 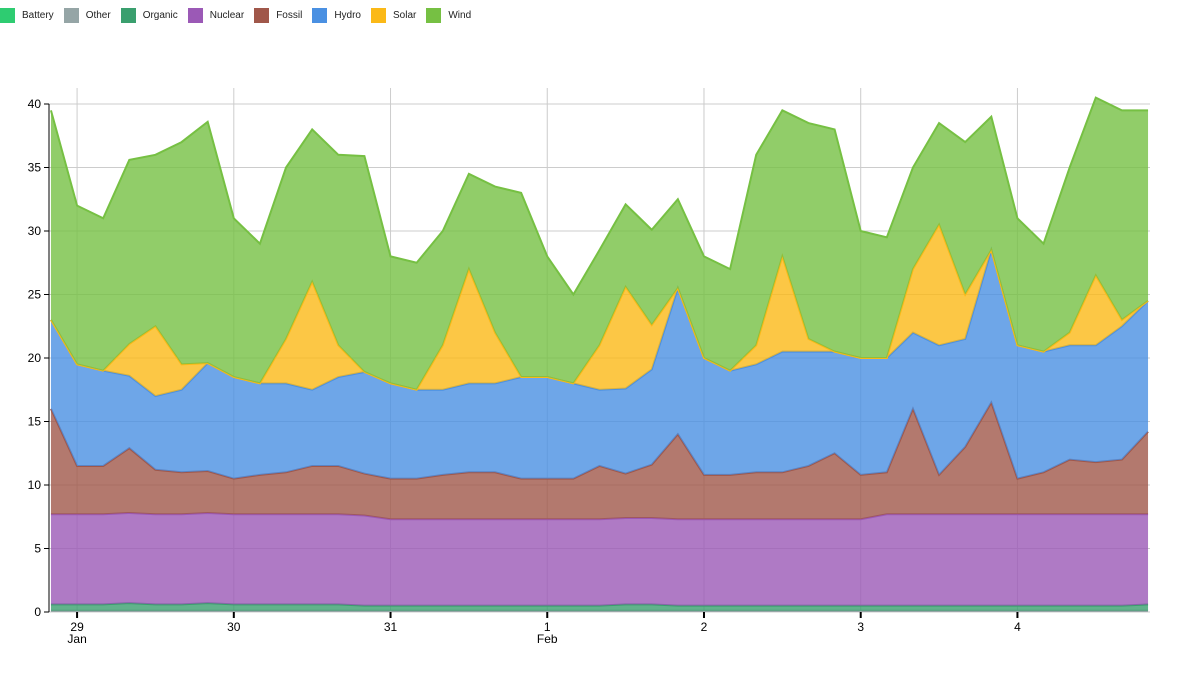 What do you see at coordinates (35, 104) in the screenshot?
I see `y-tick-label: 40` at bounding box center [35, 104].